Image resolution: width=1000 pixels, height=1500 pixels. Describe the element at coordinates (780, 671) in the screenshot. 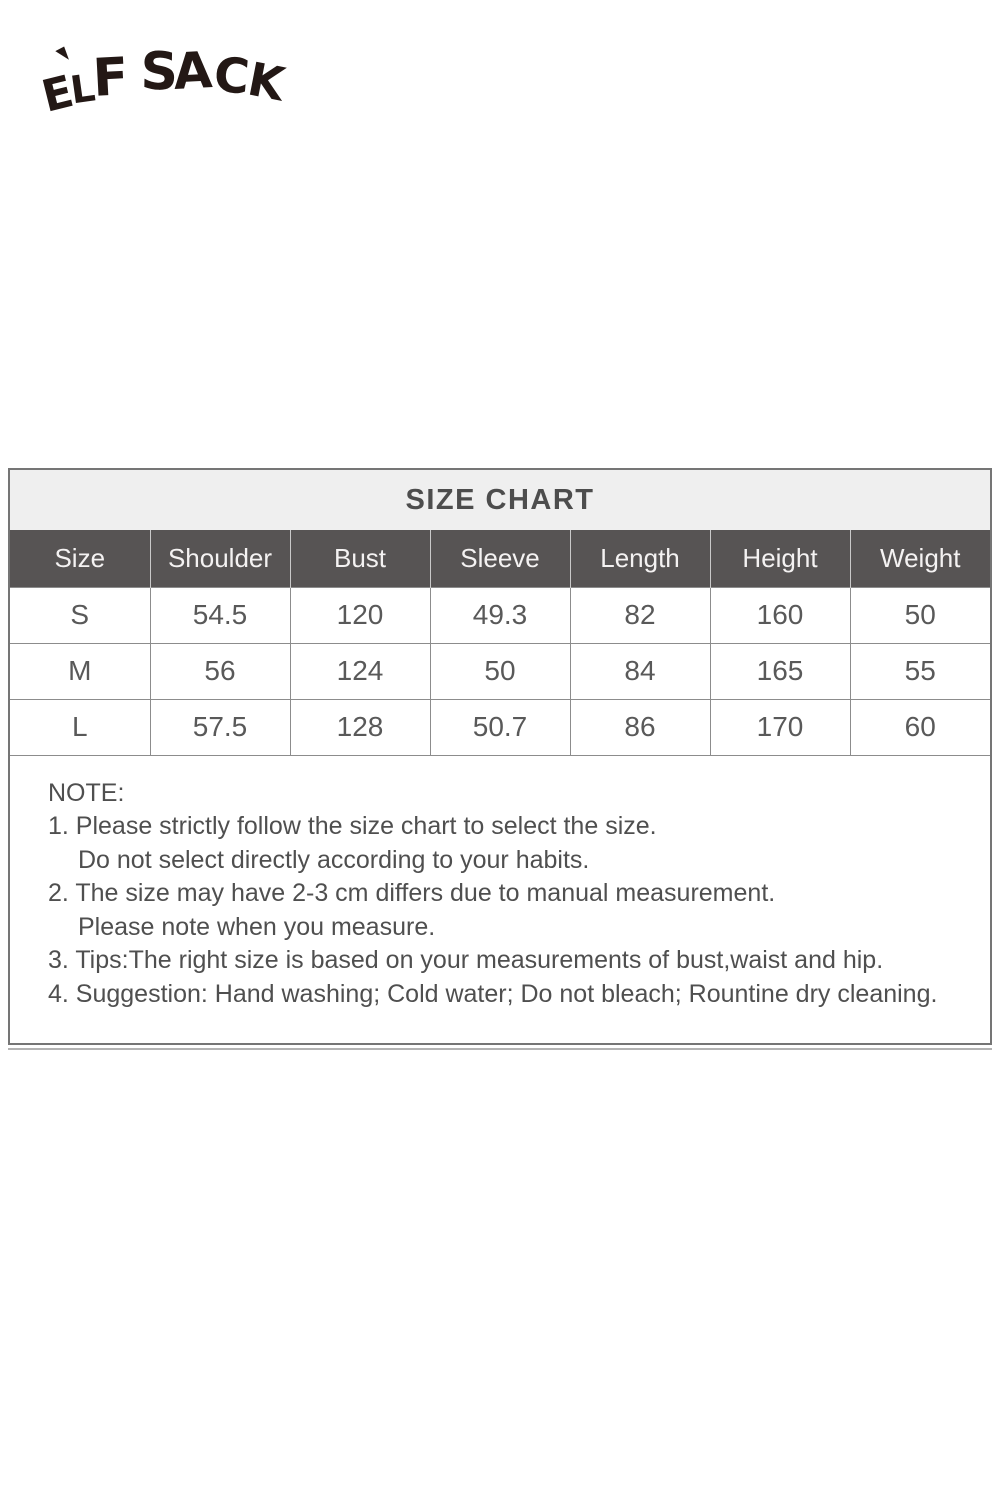

I see `cell-value: 165` at that location.